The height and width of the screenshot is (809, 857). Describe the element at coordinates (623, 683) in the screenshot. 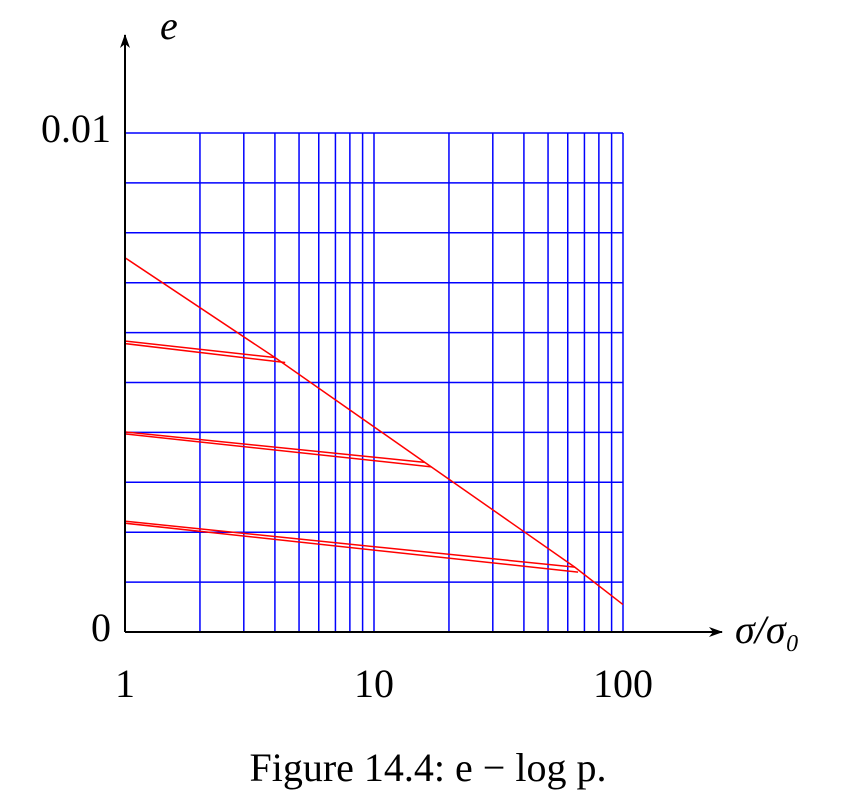

I see `x-tick-label: 100` at that location.